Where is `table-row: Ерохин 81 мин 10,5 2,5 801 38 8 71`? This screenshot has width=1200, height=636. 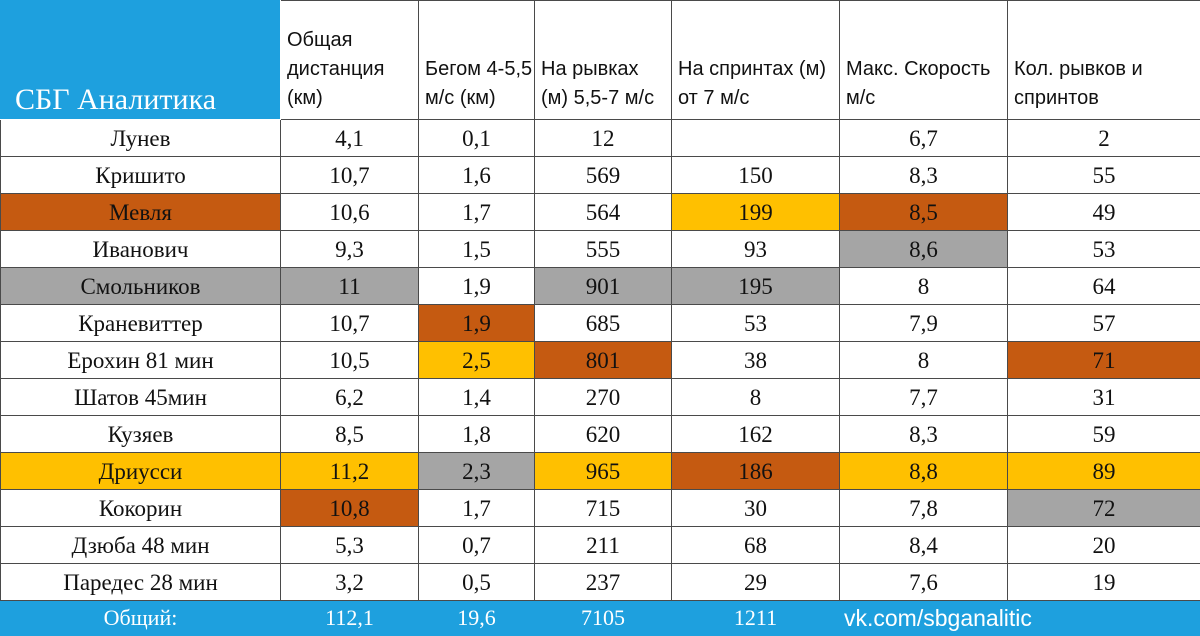
table-row: Ерохин 81 мин 10,5 2,5 801 38 8 71 is located at coordinates (600, 360).